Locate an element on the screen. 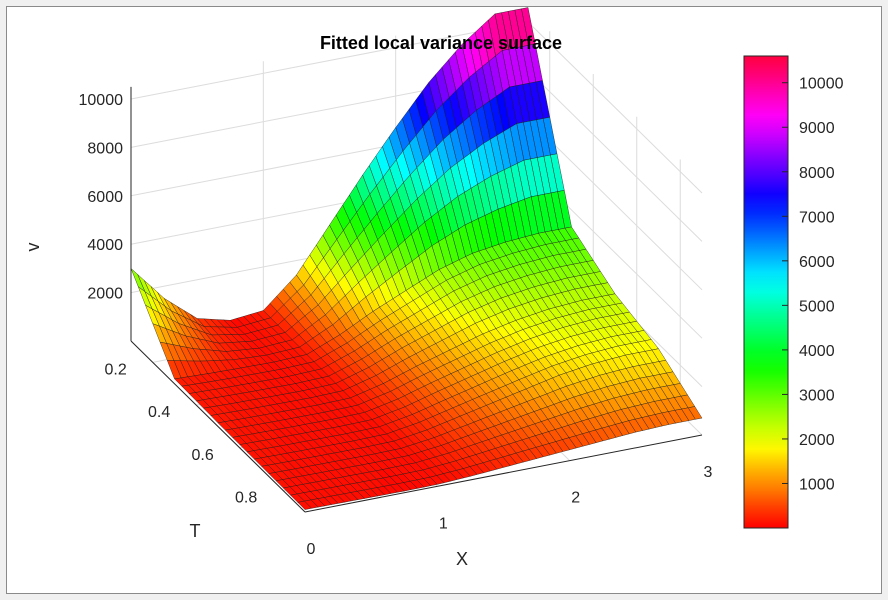 Image resolution: width=888 pixels, height=600 pixels. colorbar-gradient is located at coordinates (766, 292).